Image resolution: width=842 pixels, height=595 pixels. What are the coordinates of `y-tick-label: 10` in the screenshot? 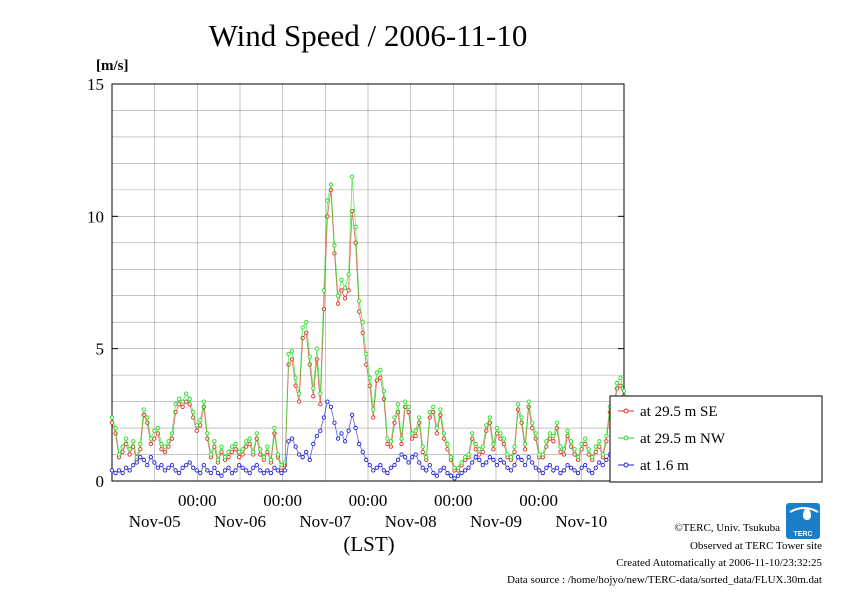 It's located at (95, 216).